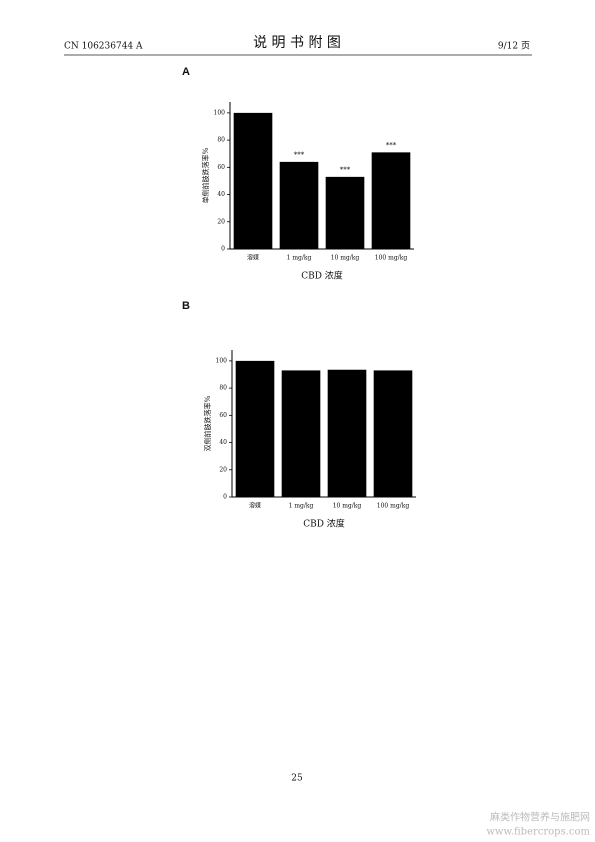  I want to click on watermark-site: 麻类作物营养与施肥网, so click(540, 817).